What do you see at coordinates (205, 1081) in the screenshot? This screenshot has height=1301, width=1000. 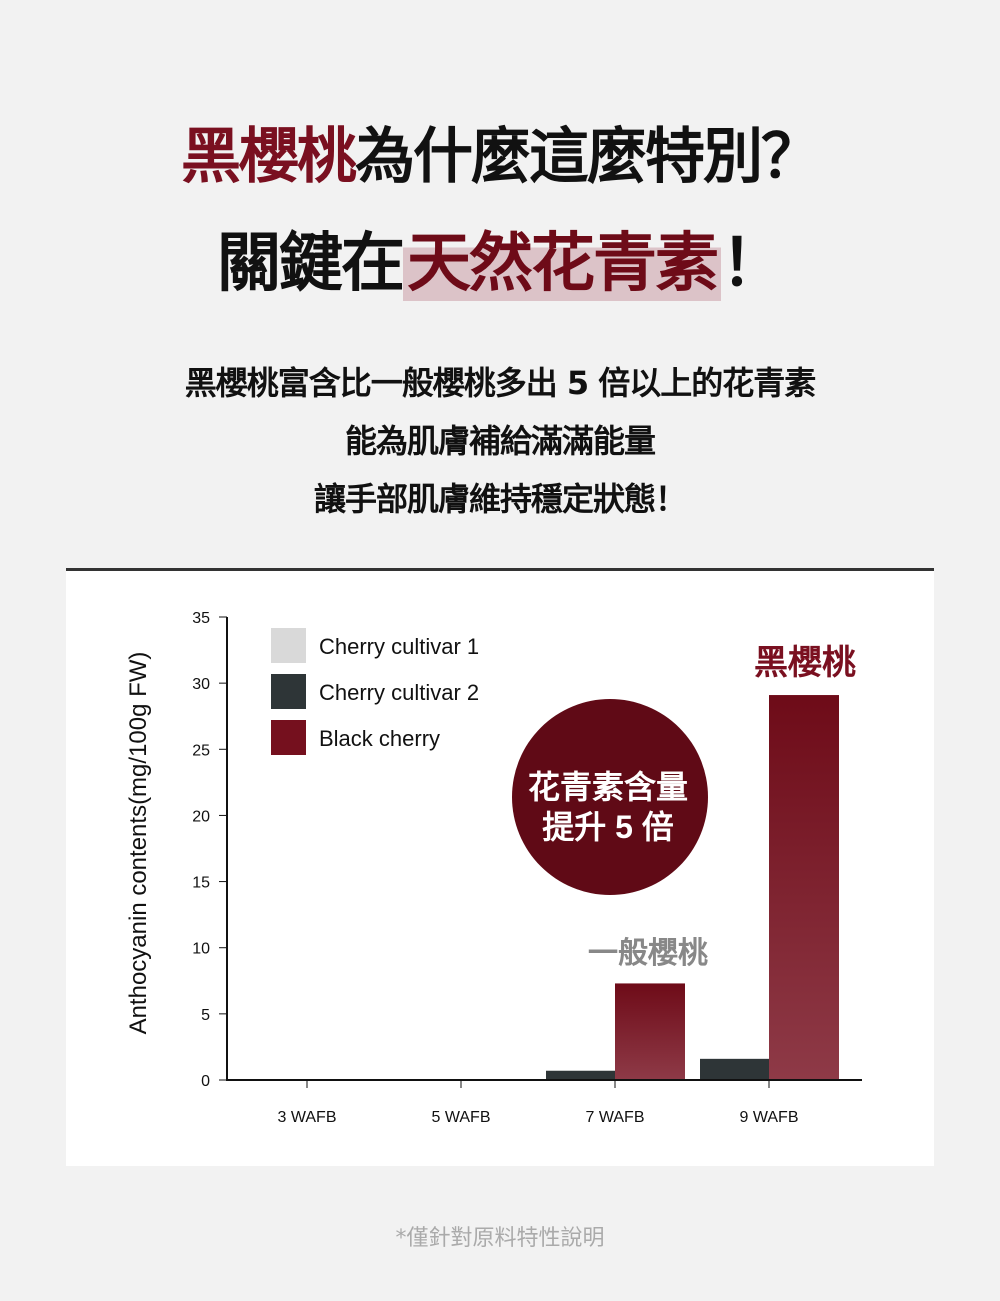 I see `y-tick-label: 0` at bounding box center [205, 1081].